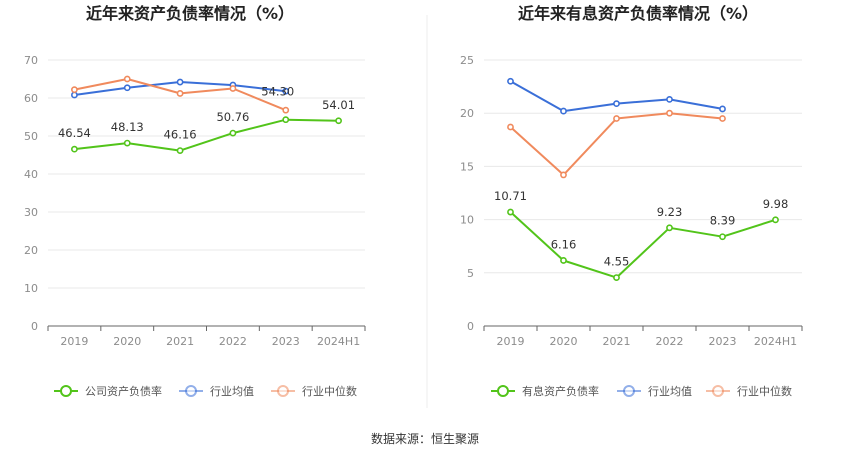 This screenshot has width=850, height=463. I want to click on data-label: 54.01, so click(338, 105).